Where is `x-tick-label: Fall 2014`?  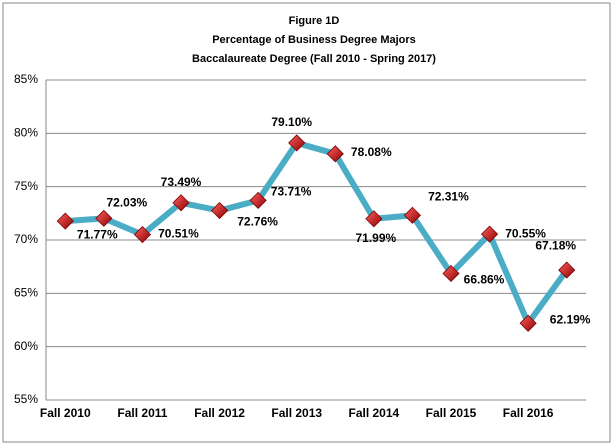
x-tick-label: Fall 2014 is located at coordinates (374, 413).